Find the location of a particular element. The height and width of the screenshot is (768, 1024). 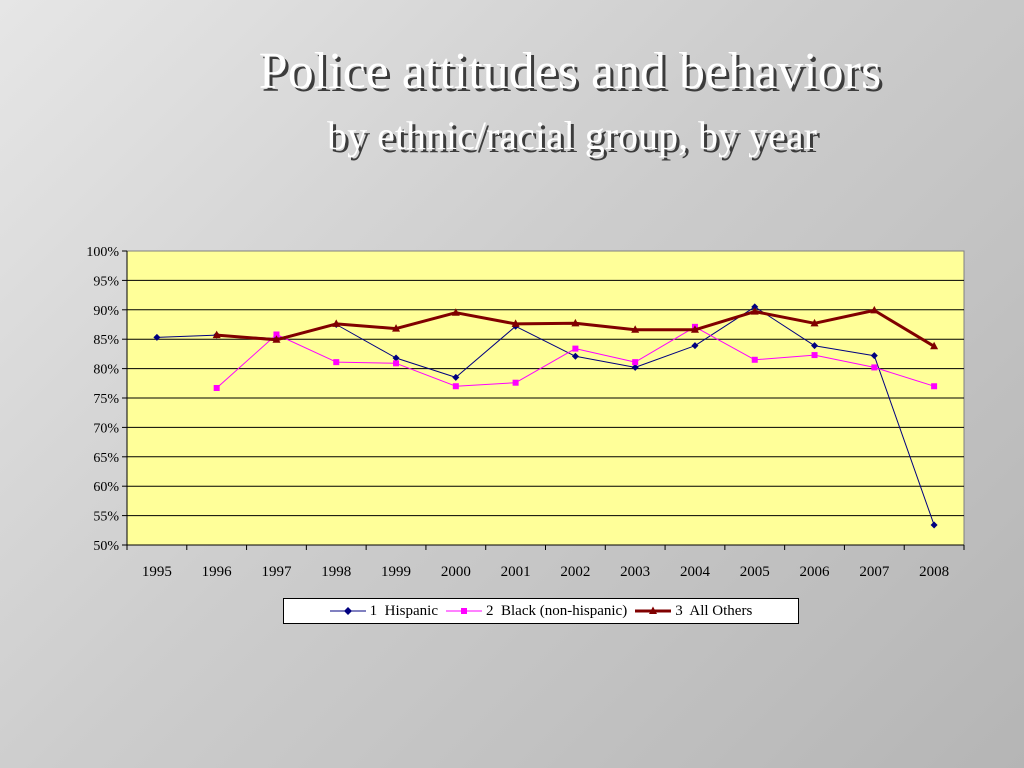

legend-swatch-all-others is located at coordinates (653, 610).